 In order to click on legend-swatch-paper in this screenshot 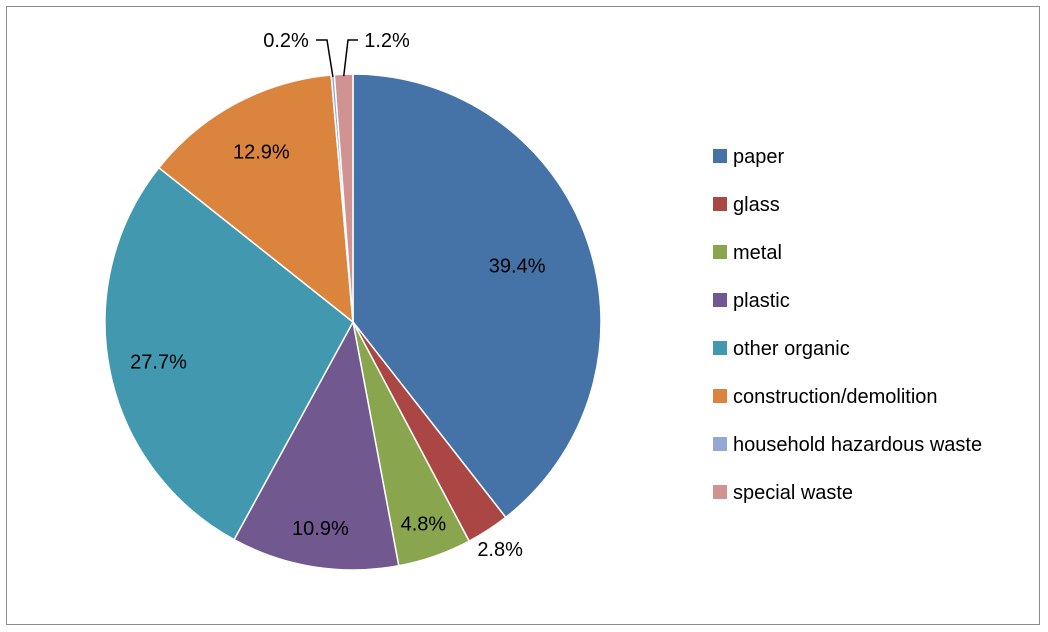, I will do `click(720, 156)`.